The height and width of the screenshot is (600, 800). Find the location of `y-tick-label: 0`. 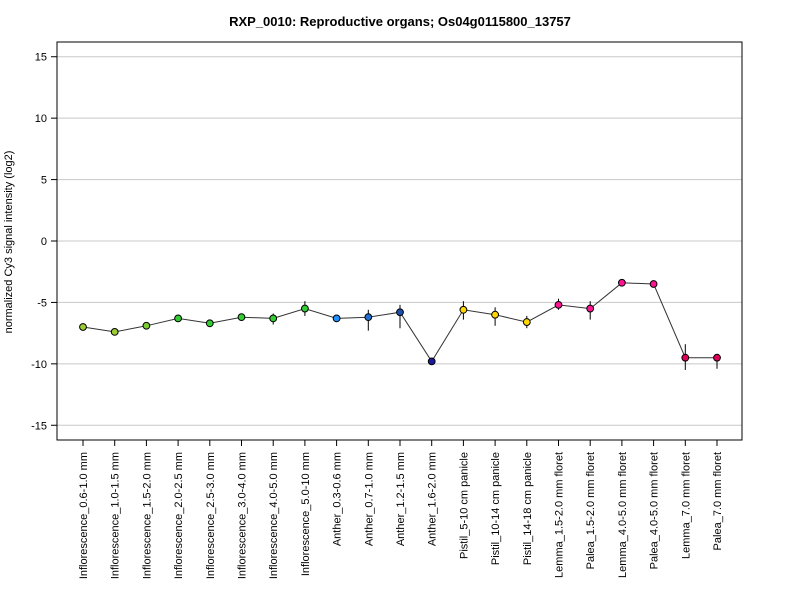

y-tick-label: 0 is located at coordinates (44, 242).